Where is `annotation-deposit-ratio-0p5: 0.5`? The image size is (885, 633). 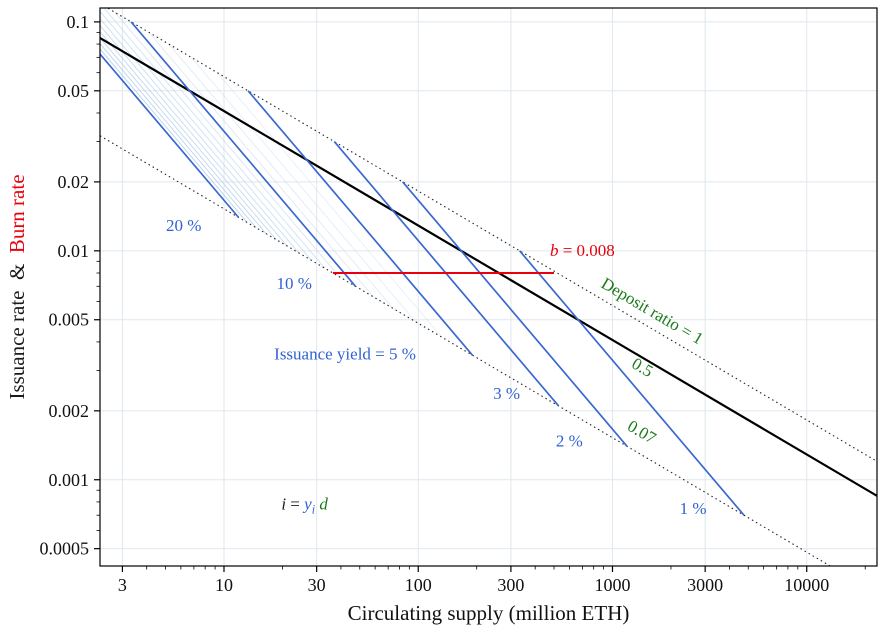 annotation-deposit-ratio-0p5: 0.5 is located at coordinates (642, 367).